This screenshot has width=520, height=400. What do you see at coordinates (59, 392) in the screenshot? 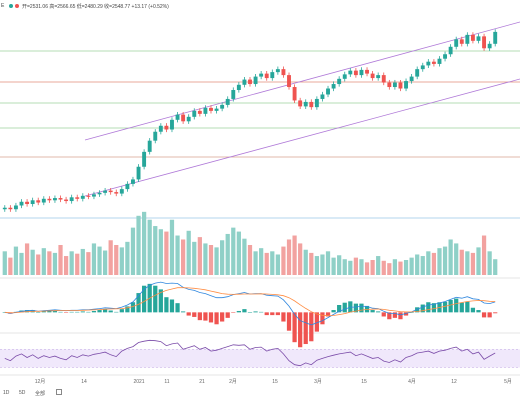
I see `calendar-icon` at bounding box center [59, 392].